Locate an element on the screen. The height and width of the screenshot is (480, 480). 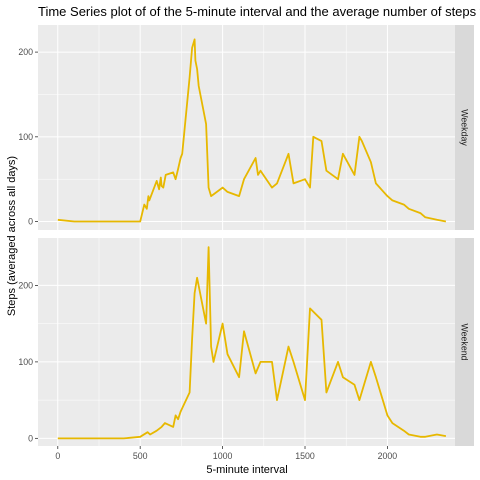
facet-strip-label: Weekend is located at coordinates (465, 341).